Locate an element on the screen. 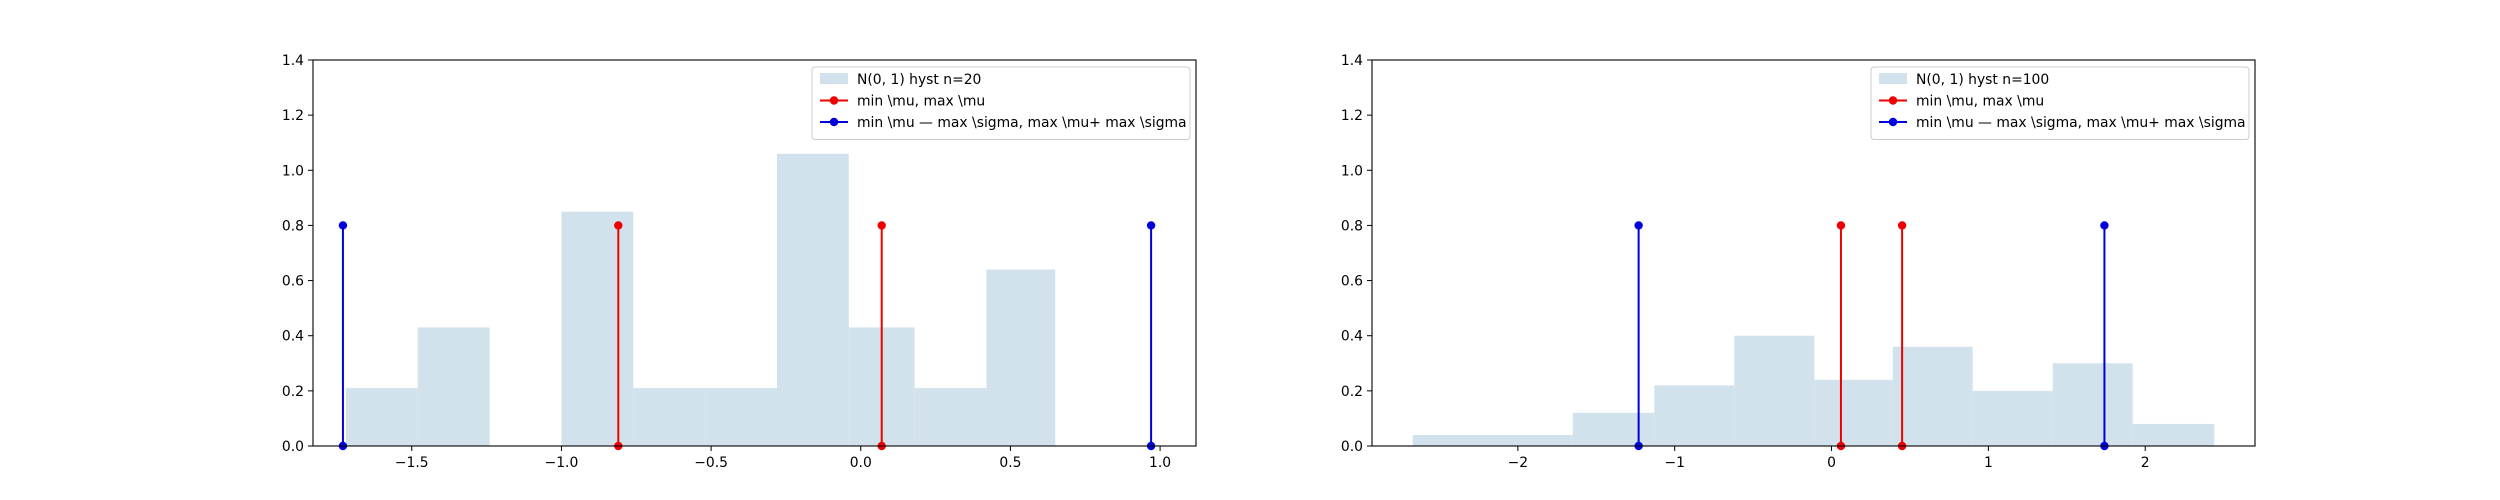 Image resolution: width=2500 pixels, height=500 pixels. x-tick-label: 1.0 is located at coordinates (1160, 463).